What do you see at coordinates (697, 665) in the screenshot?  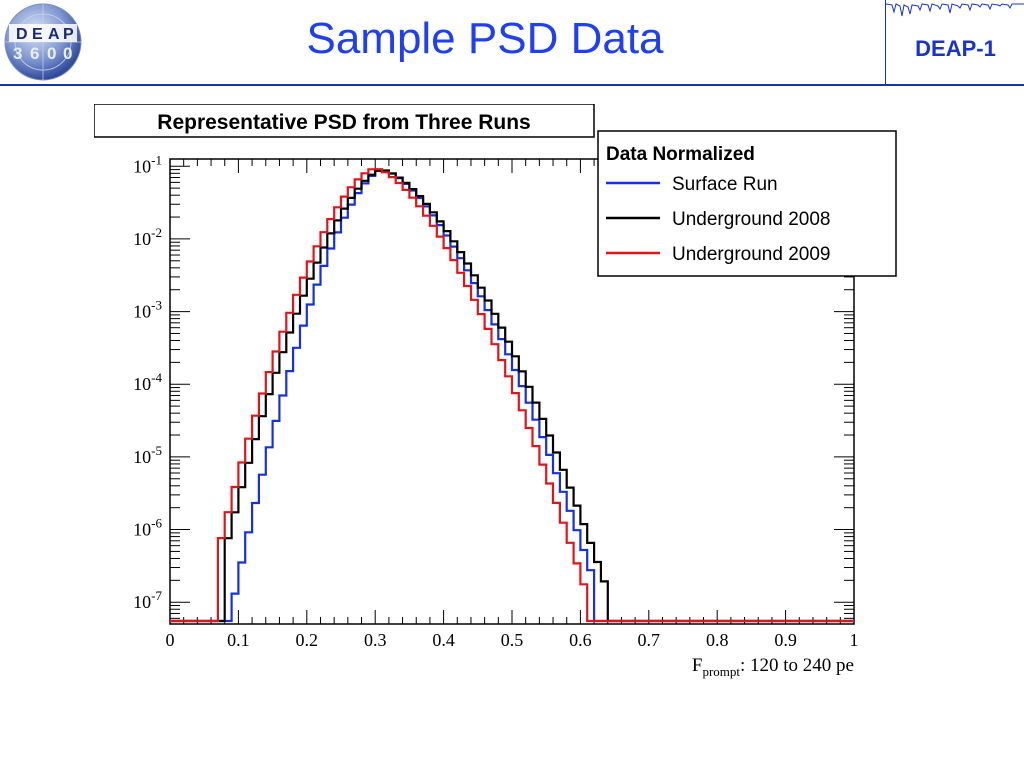 I see `x-axis-label-main: F` at bounding box center [697, 665].